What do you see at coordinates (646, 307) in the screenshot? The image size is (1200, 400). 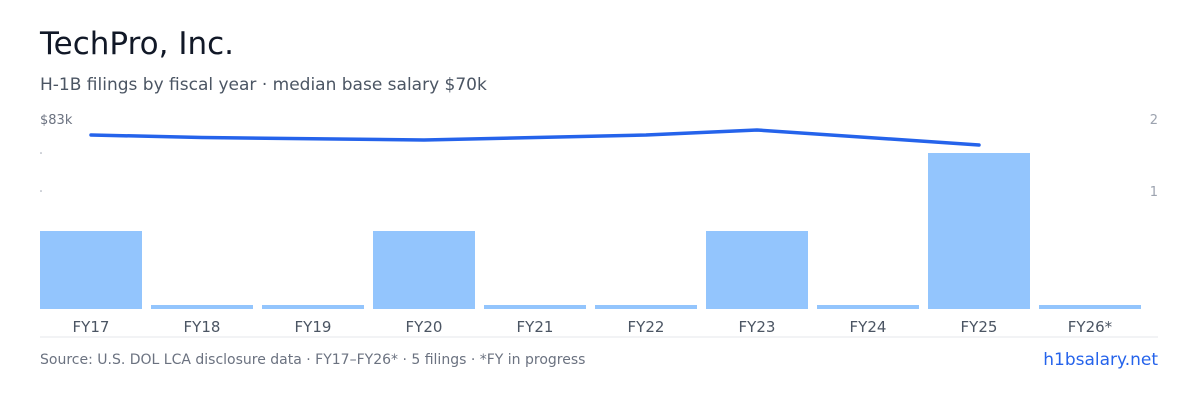 I see `bar-fy22` at bounding box center [646, 307].